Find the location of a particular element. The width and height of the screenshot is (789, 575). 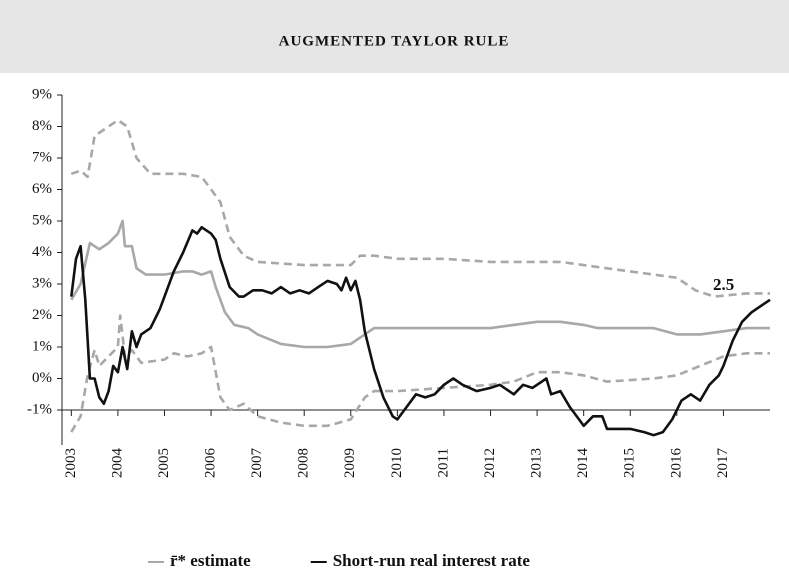

x-tick-label: 2010 is located at coordinates (397, 463).